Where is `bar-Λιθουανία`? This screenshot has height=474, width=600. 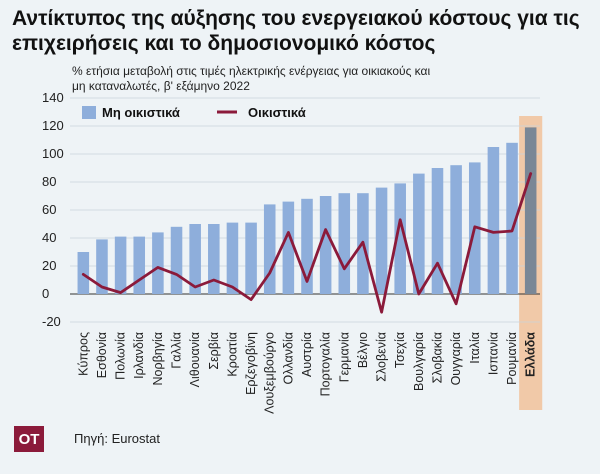 bar-Λιθουανία is located at coordinates (195, 259).